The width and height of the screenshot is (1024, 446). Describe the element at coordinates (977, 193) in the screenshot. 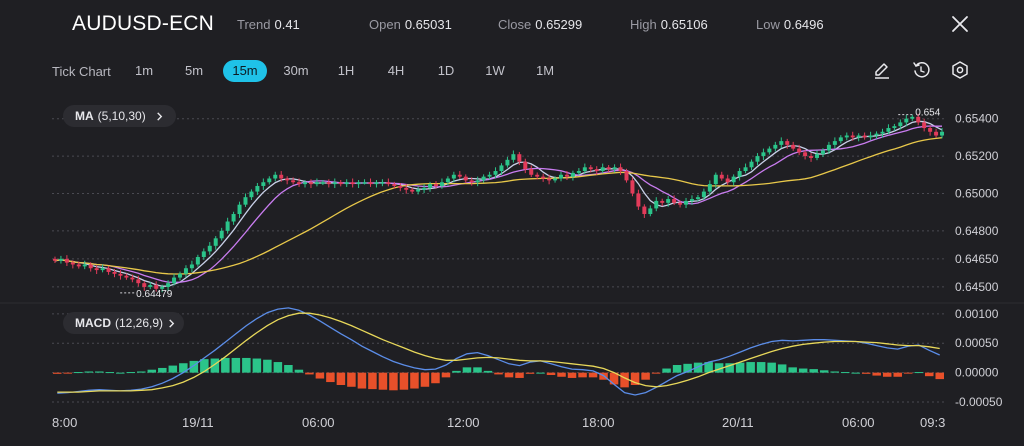

I see `price-tick-label: 0.65000` at that location.